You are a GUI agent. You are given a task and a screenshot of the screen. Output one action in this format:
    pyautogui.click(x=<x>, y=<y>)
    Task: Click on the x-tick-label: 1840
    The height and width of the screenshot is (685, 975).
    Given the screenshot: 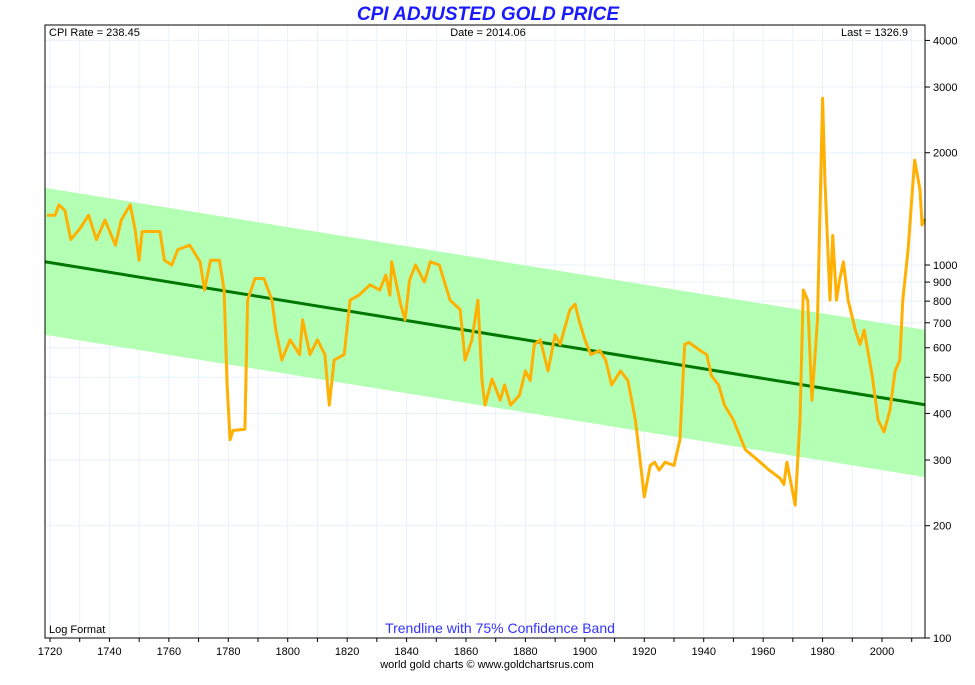 What is the action you would take?
    pyautogui.click(x=406, y=652)
    